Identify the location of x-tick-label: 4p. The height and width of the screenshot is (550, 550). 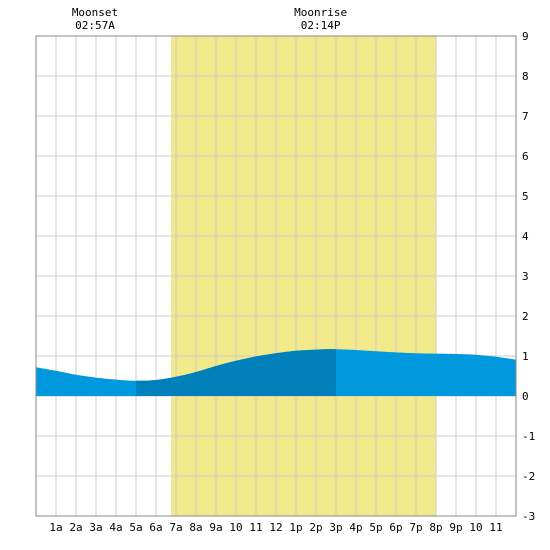
(355, 527).